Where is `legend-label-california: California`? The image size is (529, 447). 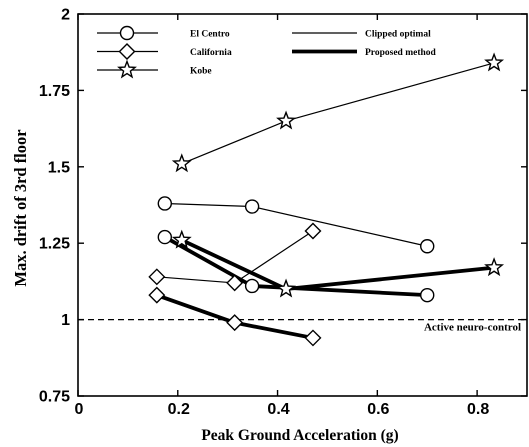
legend-label-california: California is located at coordinates (211, 53).